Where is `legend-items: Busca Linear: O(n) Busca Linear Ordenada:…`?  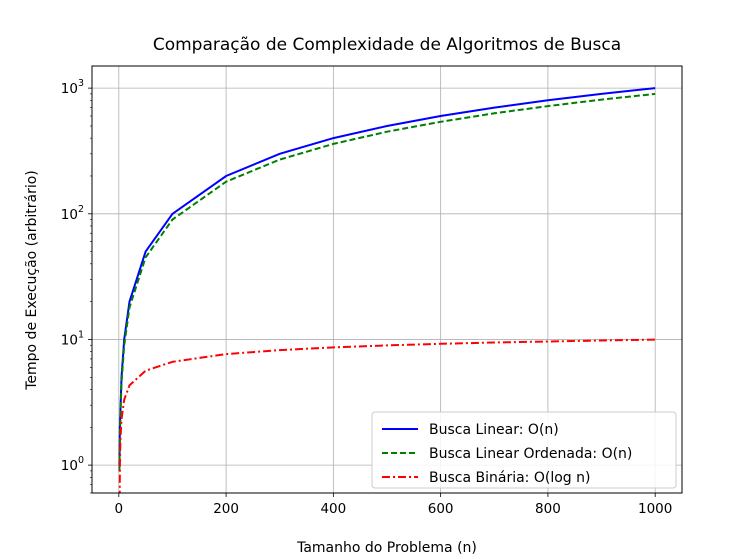
legend-items: Busca Linear: O(n) Busca Linear Ordenada:… is located at coordinates (507, 454).